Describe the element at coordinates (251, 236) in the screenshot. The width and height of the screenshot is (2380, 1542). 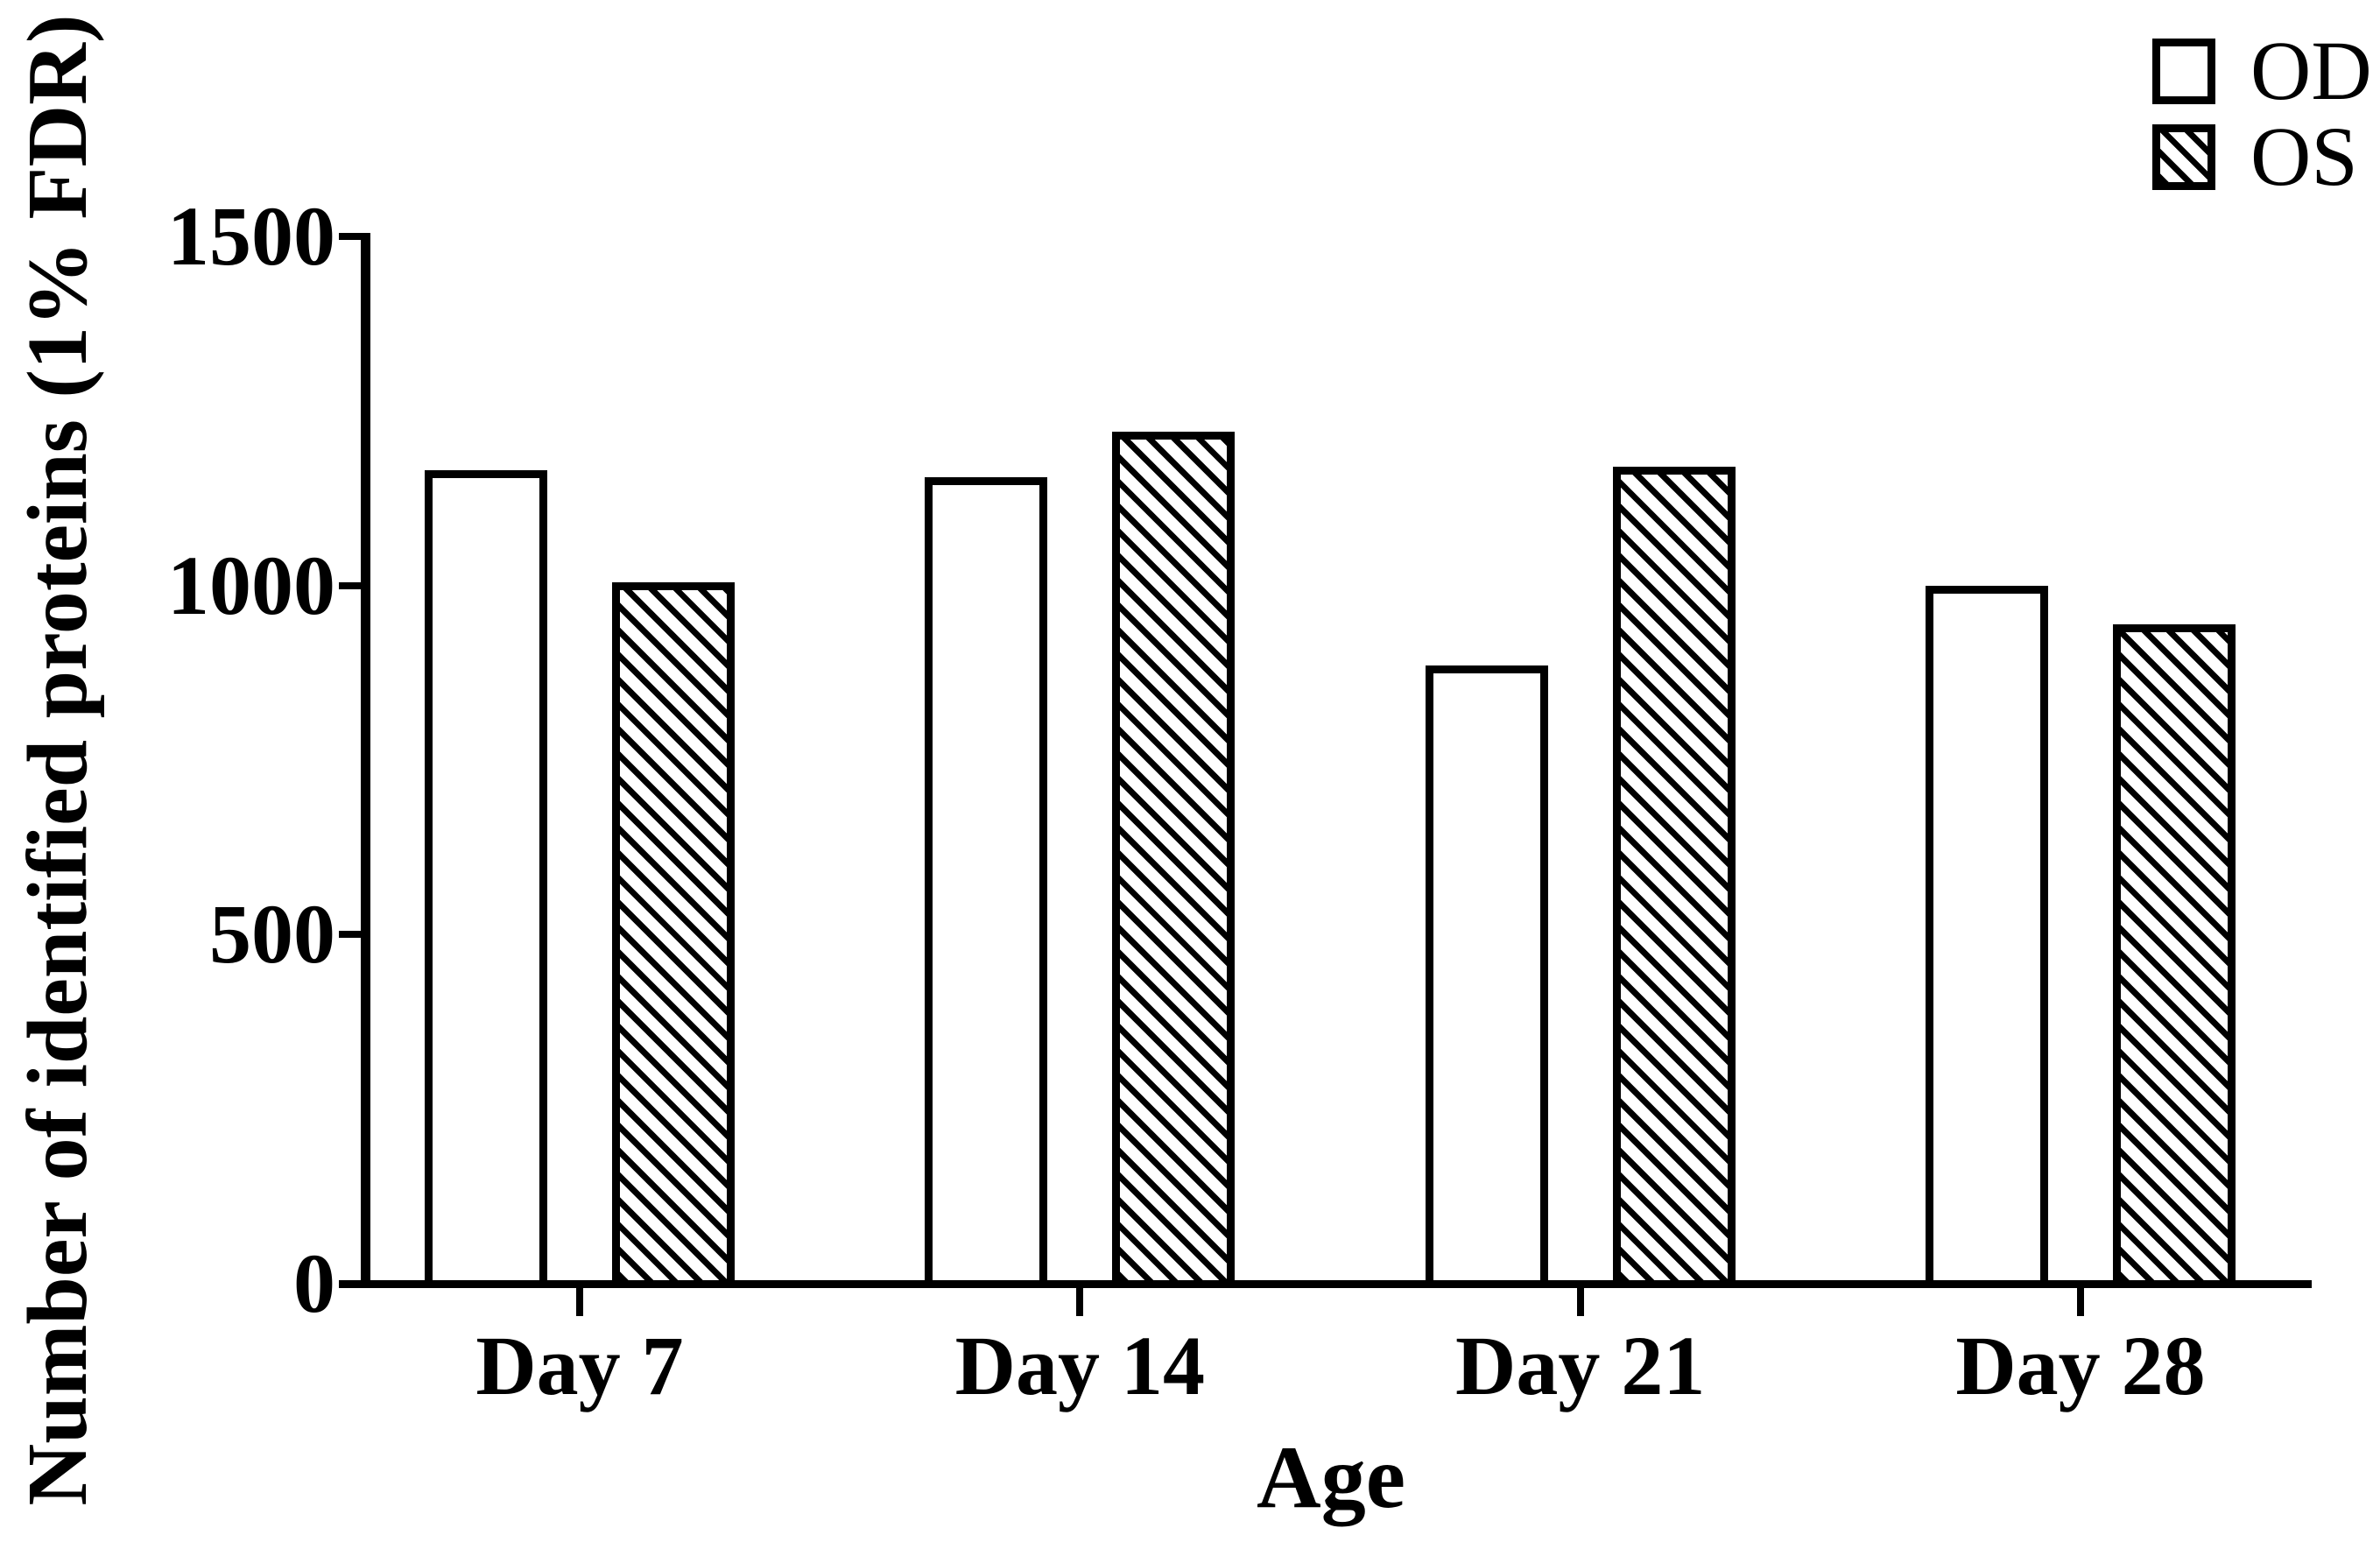
I see `y-tick-label-1500: 1500` at that location.